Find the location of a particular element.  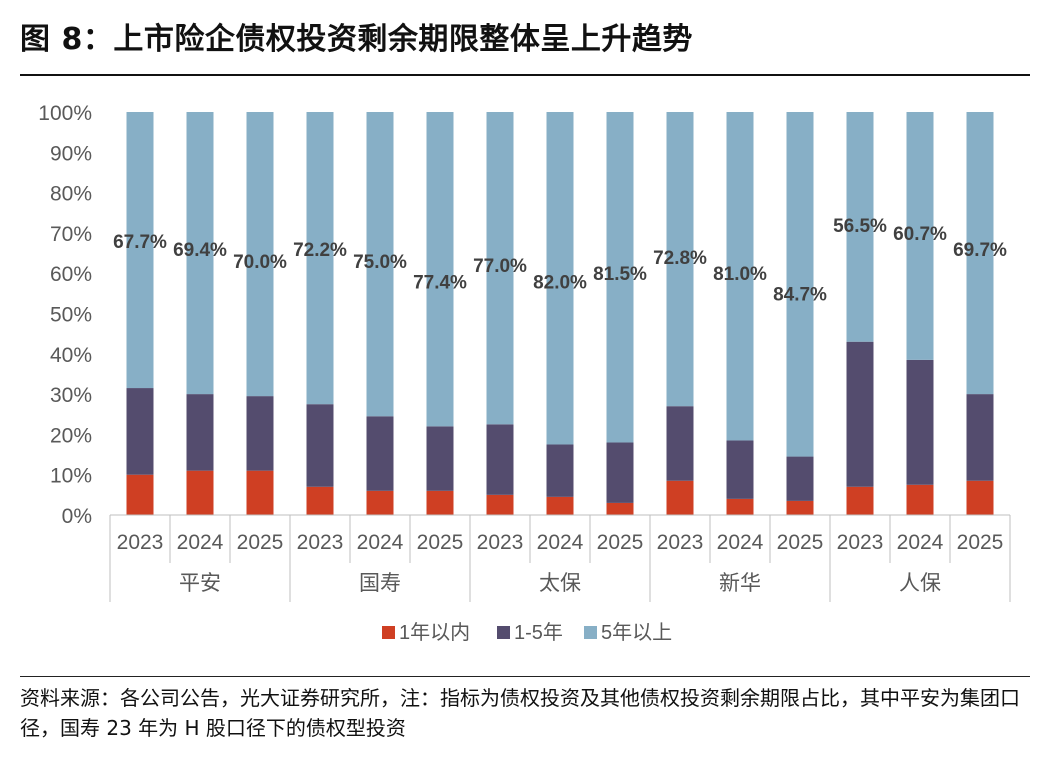

data-label: 75.0% is located at coordinates (380, 262).